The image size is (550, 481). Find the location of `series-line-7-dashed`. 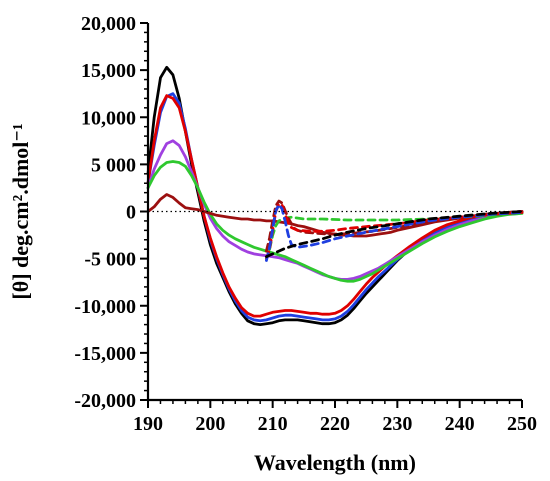

series-line-7-dashed is located at coordinates (396, 231).